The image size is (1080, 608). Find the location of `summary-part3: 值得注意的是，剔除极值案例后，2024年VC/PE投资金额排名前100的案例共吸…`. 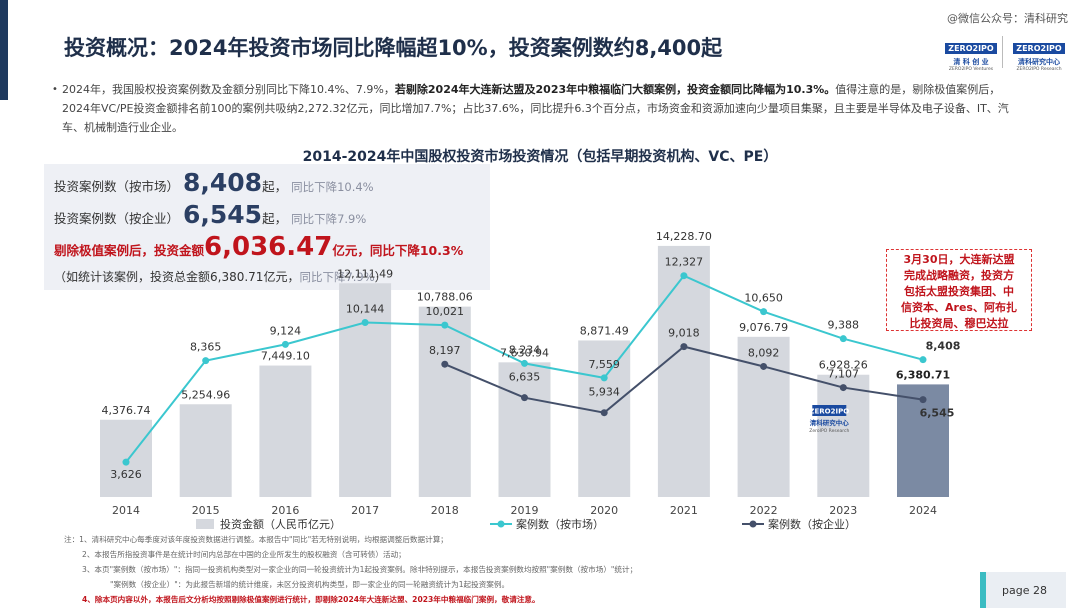

summary-part3: 值得注意的是，剔除极值案例后，2024年VC/PE投资金额排名前100的案例共吸… is located at coordinates (535, 108).